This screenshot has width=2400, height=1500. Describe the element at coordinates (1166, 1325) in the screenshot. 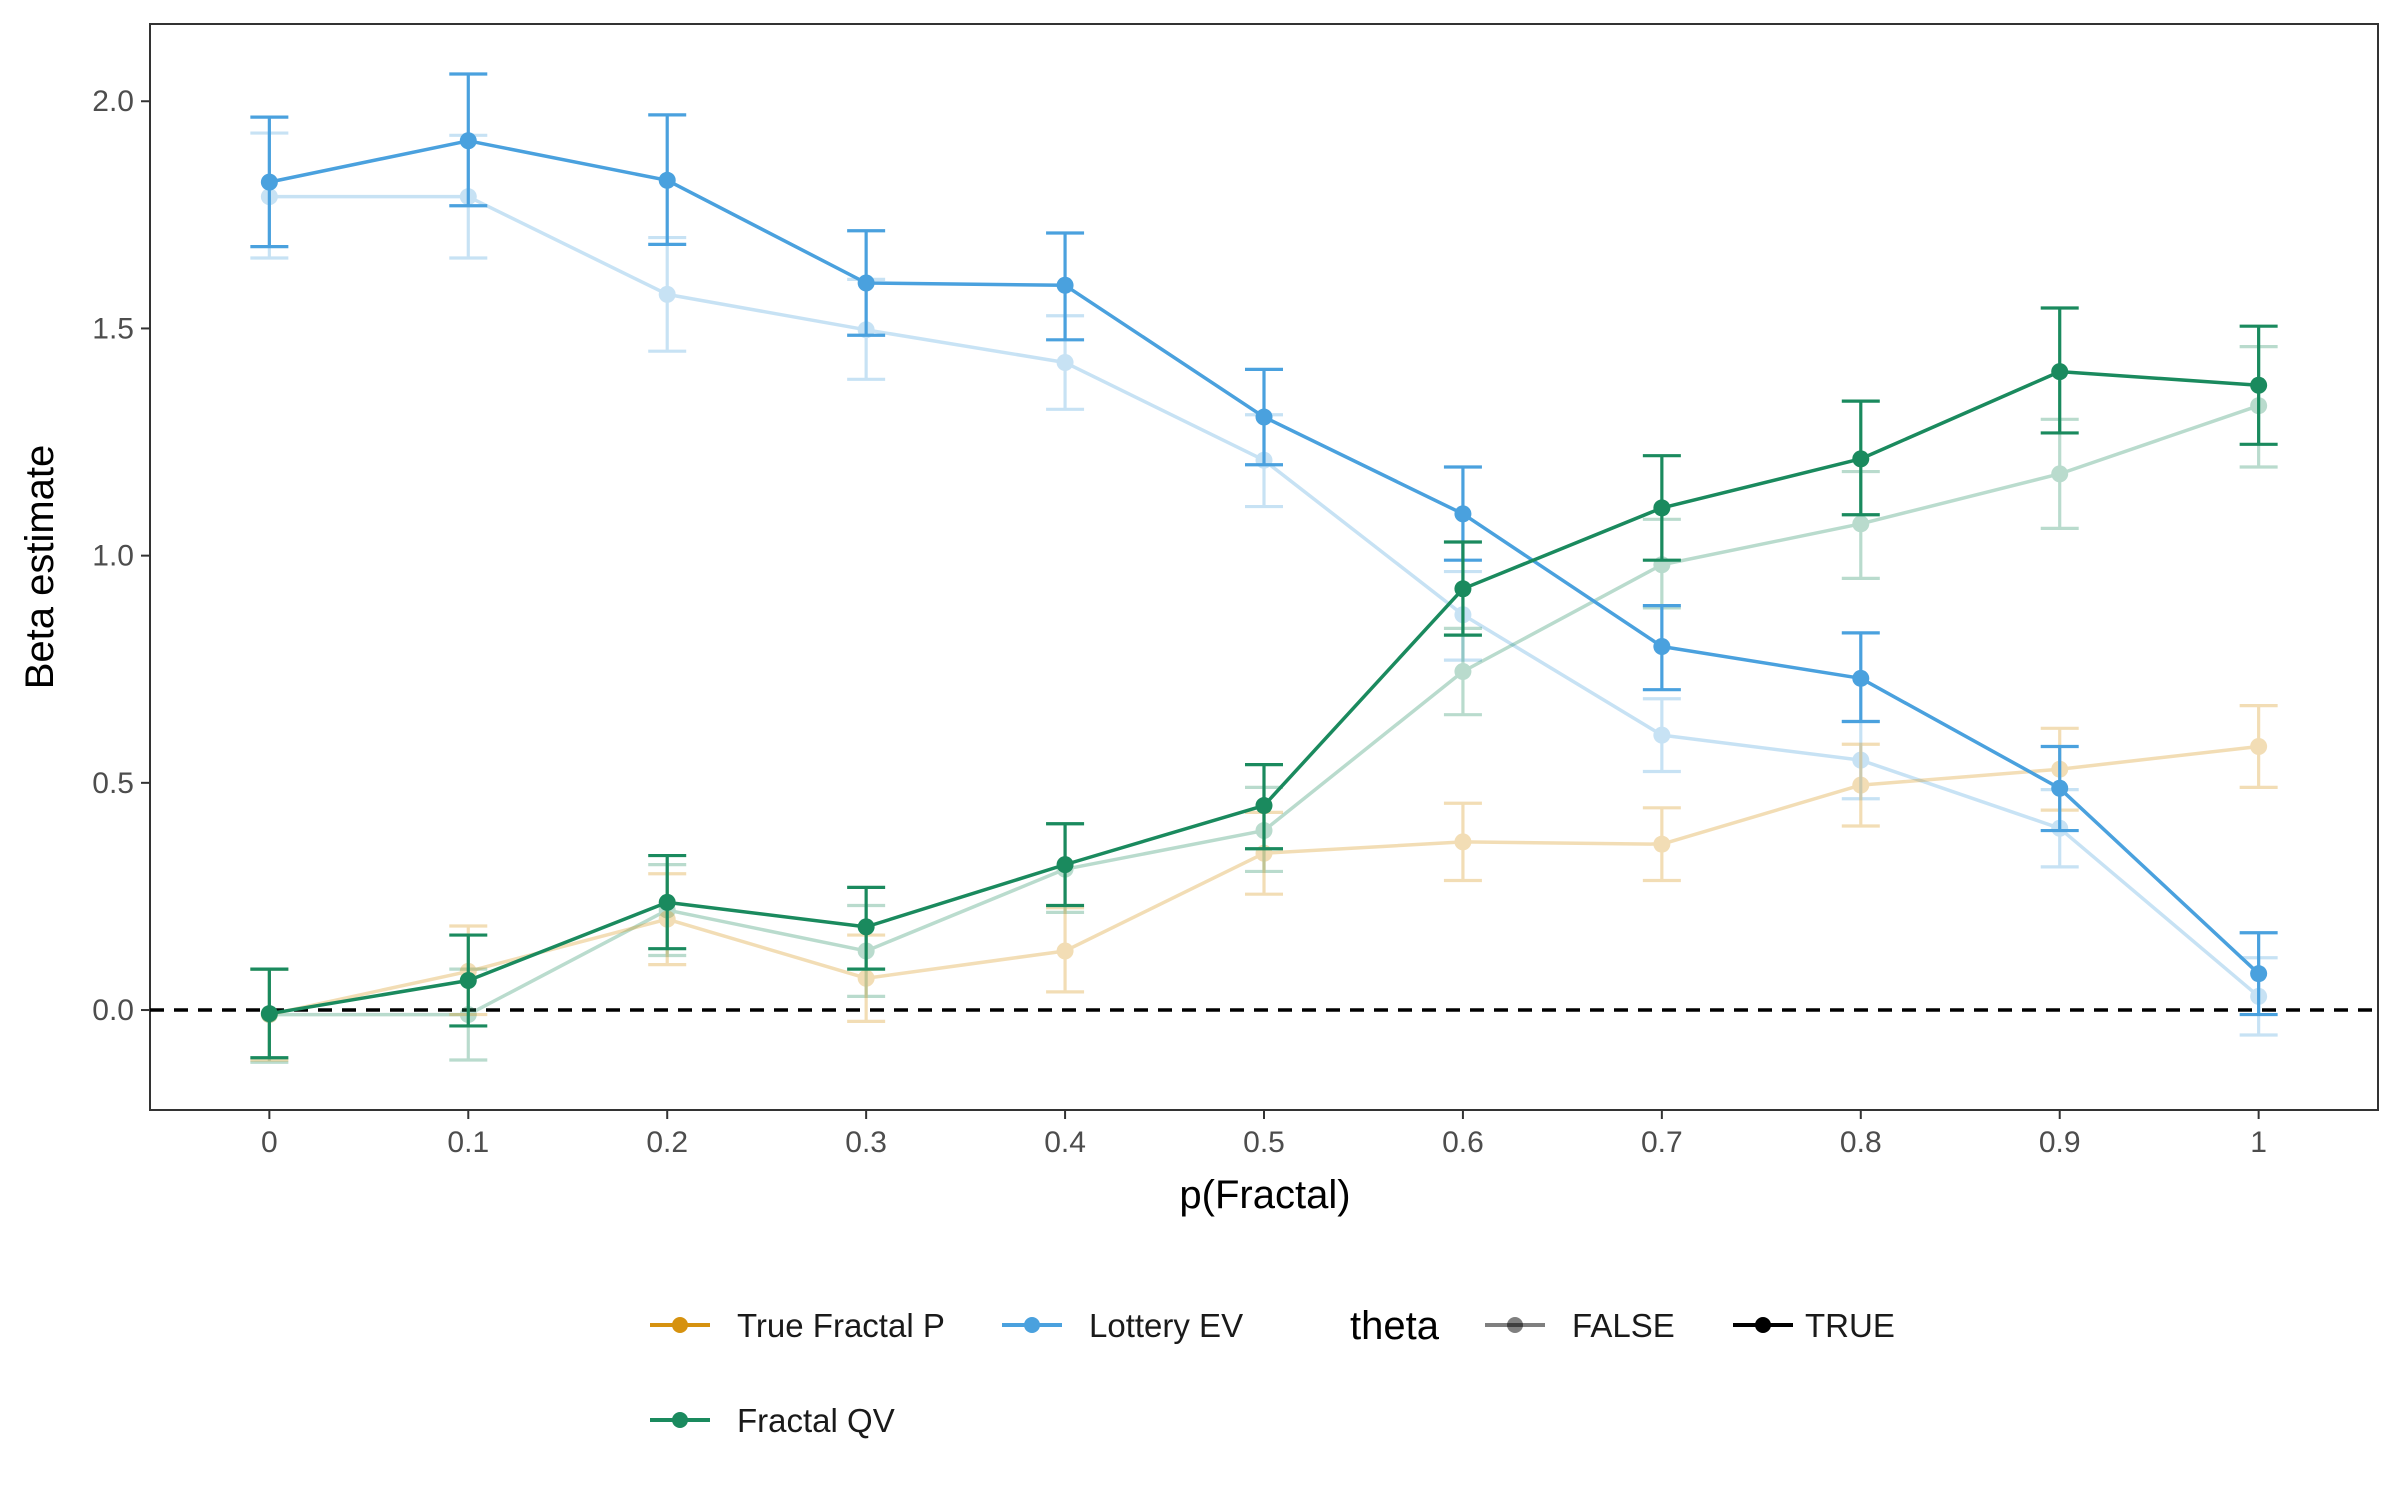

I see `legend-label-lottery-ev: Lottery EV` at that location.